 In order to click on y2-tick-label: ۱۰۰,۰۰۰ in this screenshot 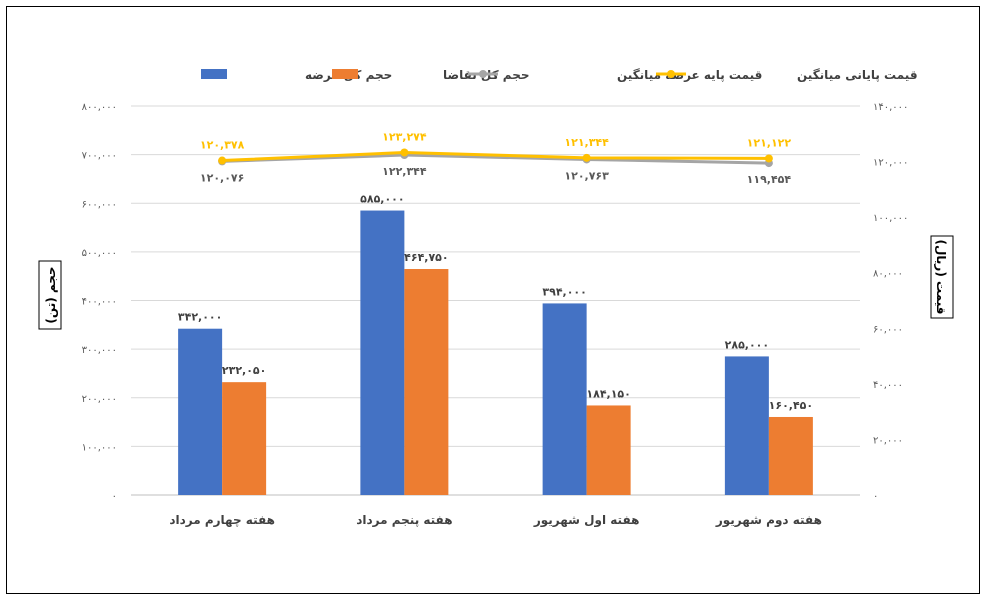, I will do `click(890, 218)`.